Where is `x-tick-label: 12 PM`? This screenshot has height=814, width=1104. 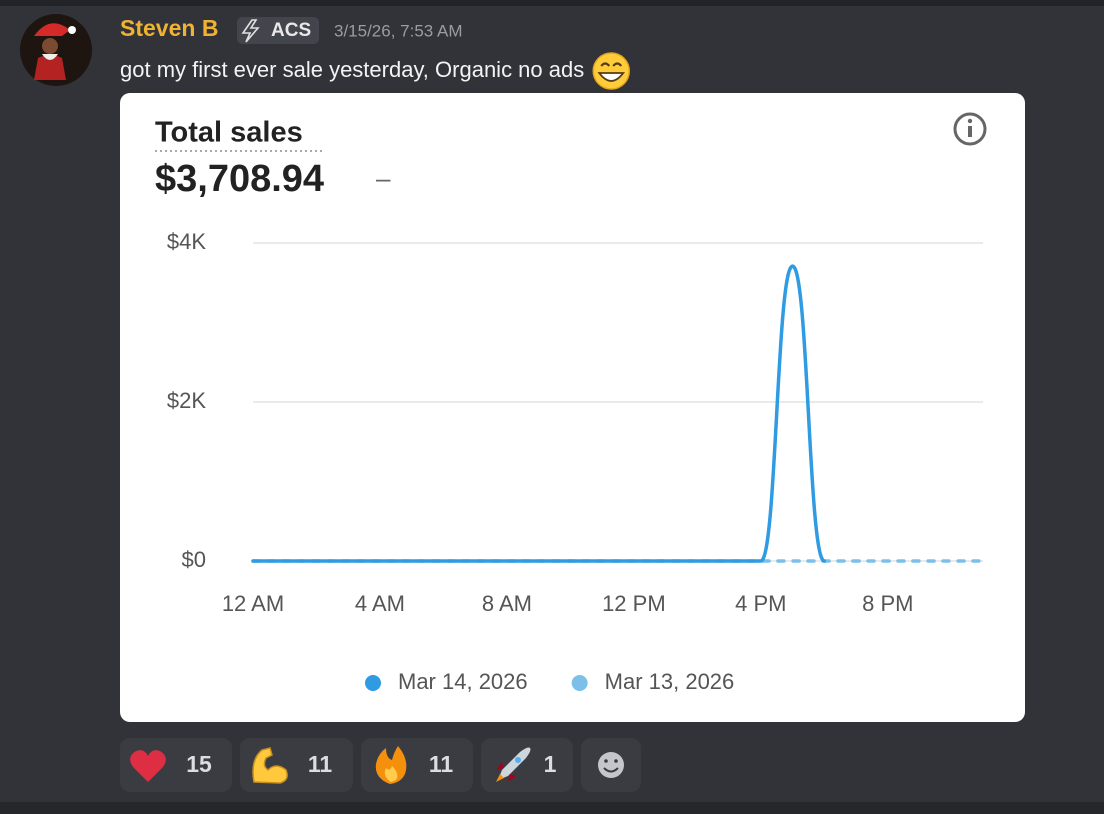 x-tick-label: 12 PM is located at coordinates (634, 603).